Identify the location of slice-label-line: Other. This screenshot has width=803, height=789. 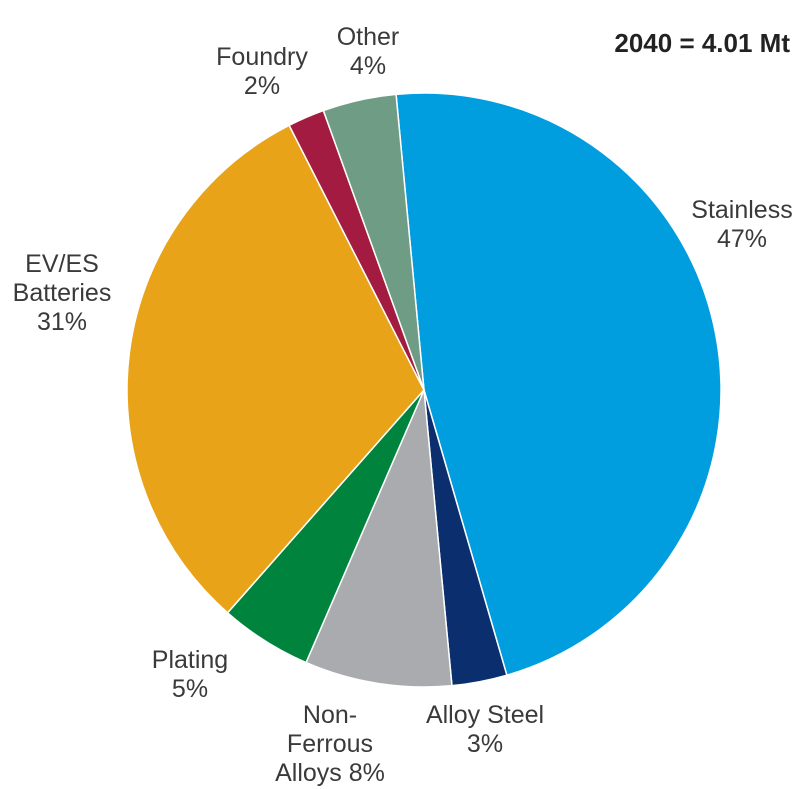
(368, 37).